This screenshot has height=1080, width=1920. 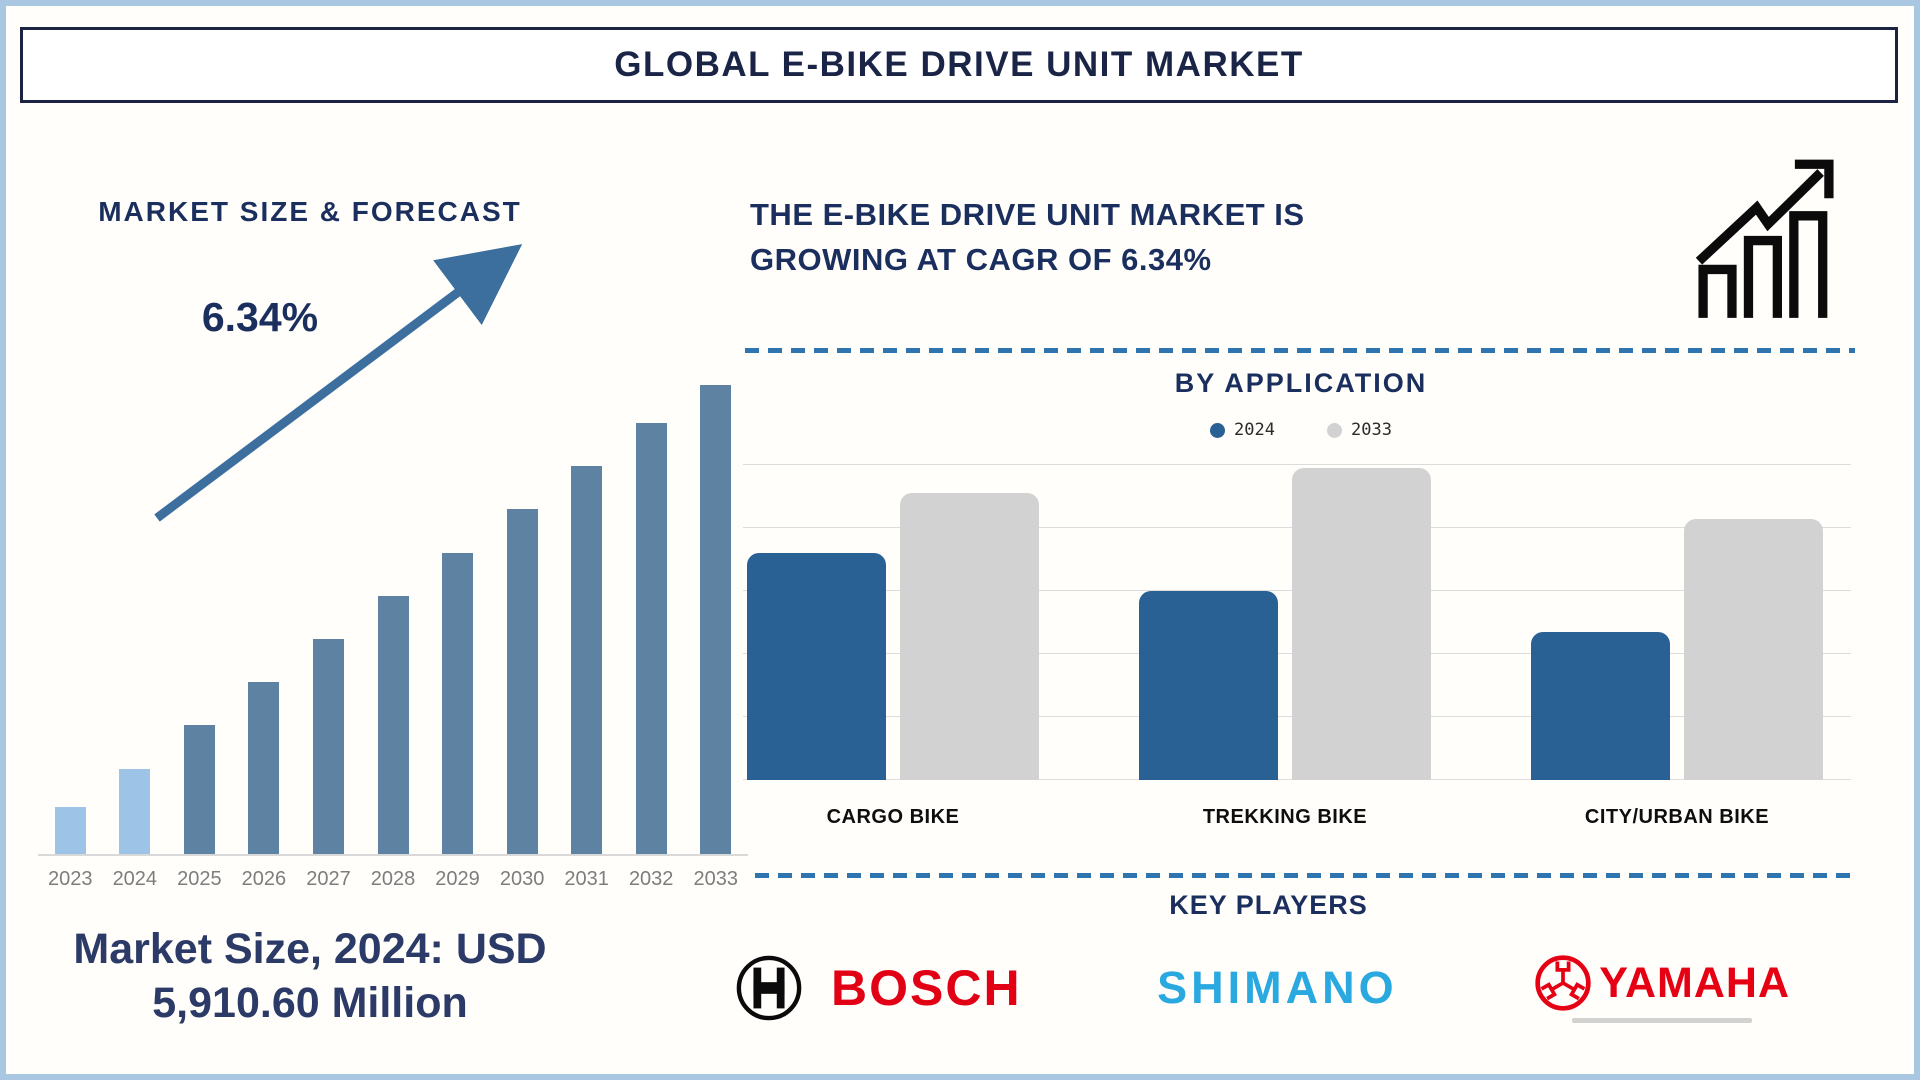 What do you see at coordinates (310, 976) in the screenshot?
I see `market-size-callout: Market Size, 2024: USD 5,910.60 Million` at bounding box center [310, 976].